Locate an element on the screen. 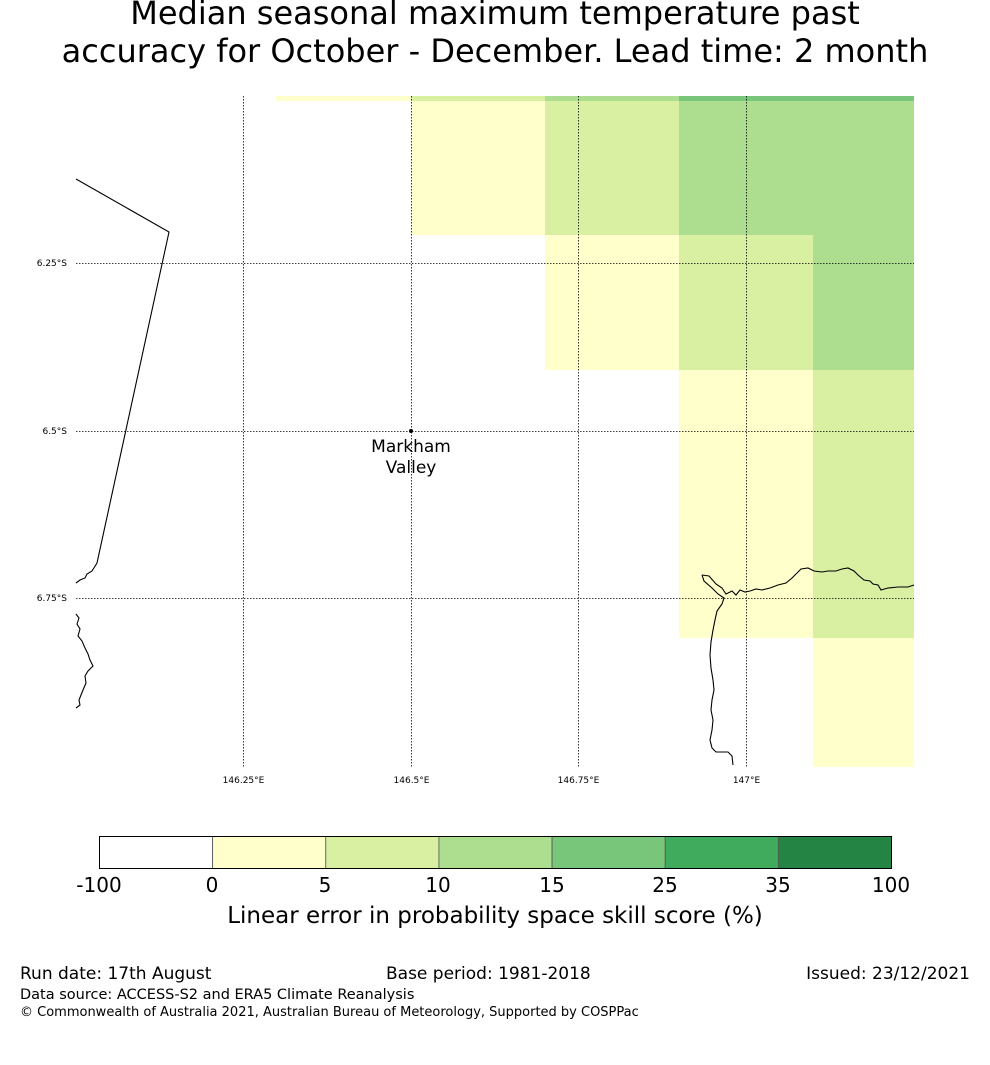 The image size is (990, 1065). place-name-line-2: Valley is located at coordinates (411, 468).